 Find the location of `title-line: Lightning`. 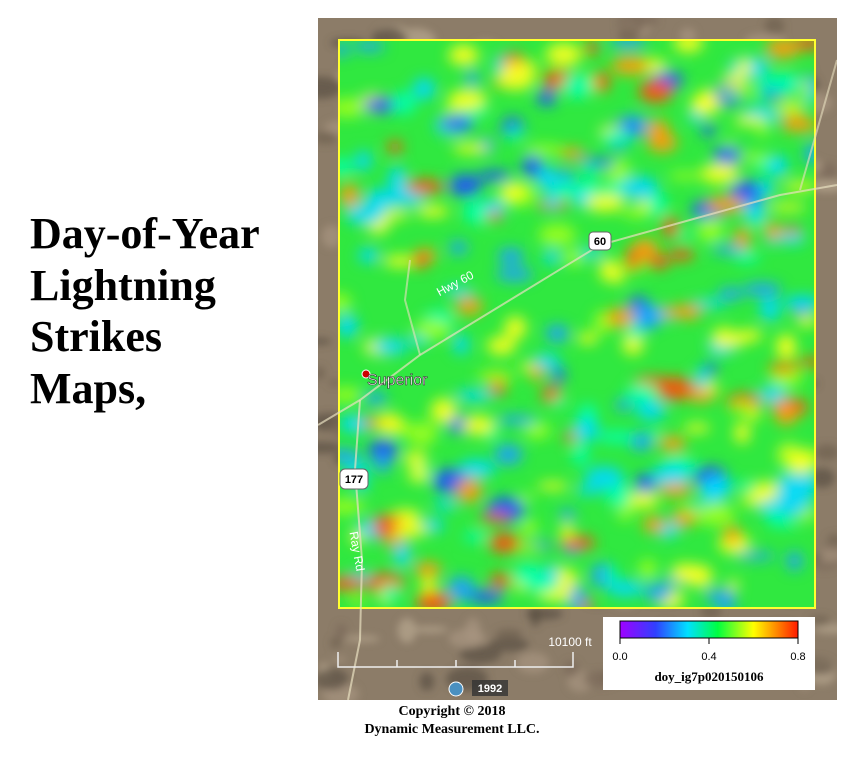

title-line: Lightning is located at coordinates (123, 285).